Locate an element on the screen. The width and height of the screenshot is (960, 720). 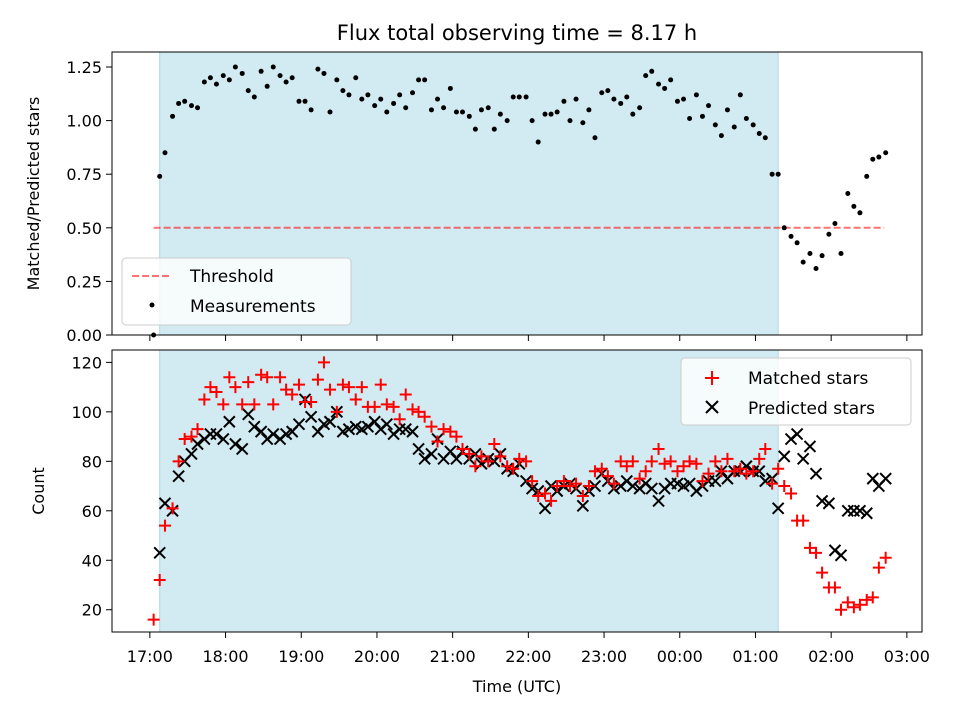
y-tick-label: 60 is located at coordinates (92, 511).